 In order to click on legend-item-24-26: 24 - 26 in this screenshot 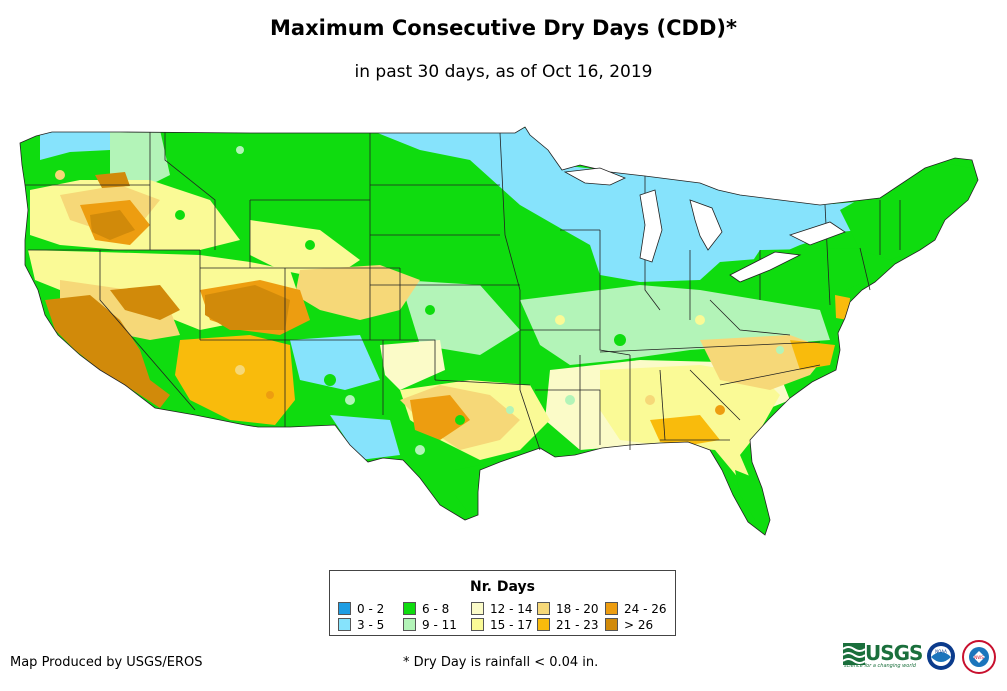, I will do `click(636, 609)`.